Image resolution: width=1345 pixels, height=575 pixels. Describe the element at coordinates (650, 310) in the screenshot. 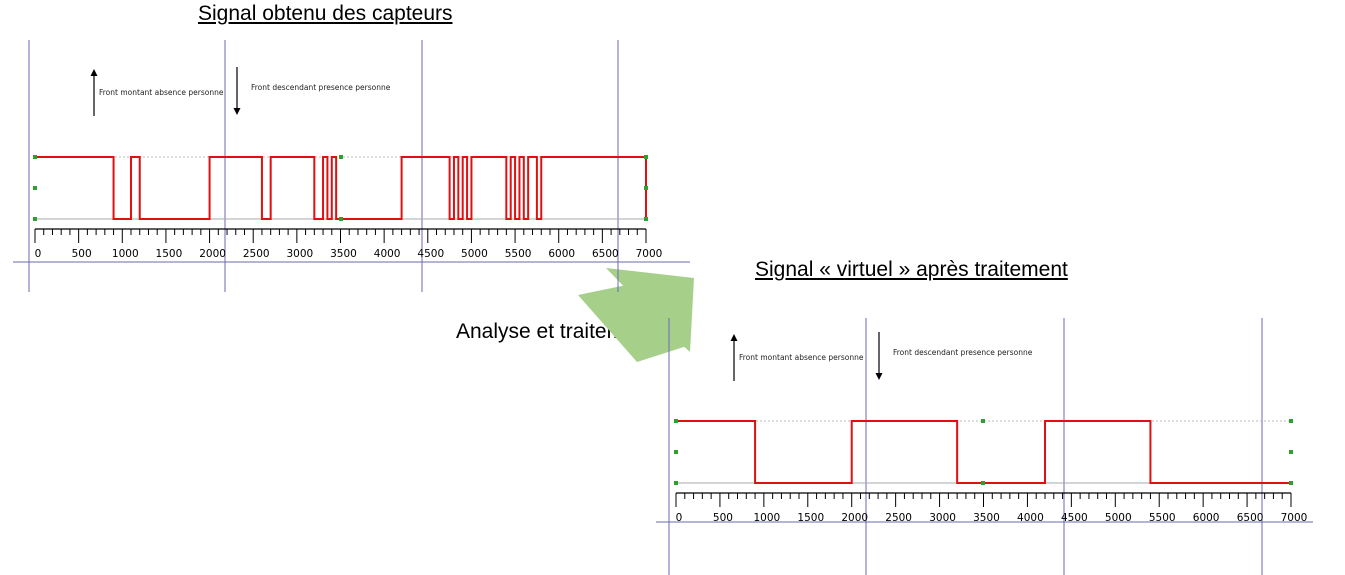

I see `process-arrow-head` at that location.